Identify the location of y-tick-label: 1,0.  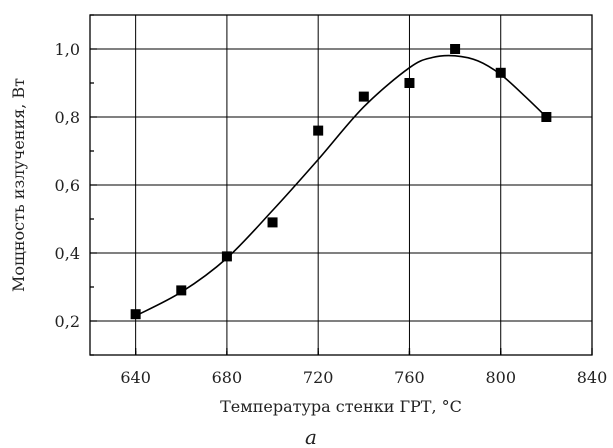
(67, 49).